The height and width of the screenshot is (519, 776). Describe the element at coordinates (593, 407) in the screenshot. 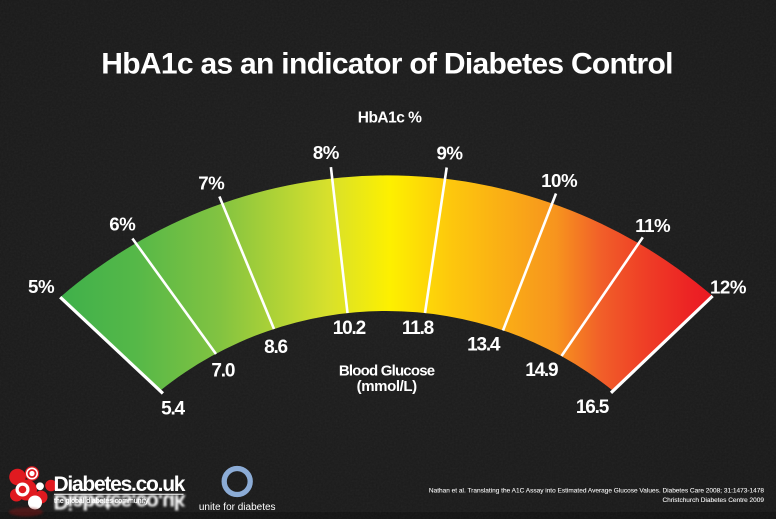

I see `svg-text: 16.5` at that location.